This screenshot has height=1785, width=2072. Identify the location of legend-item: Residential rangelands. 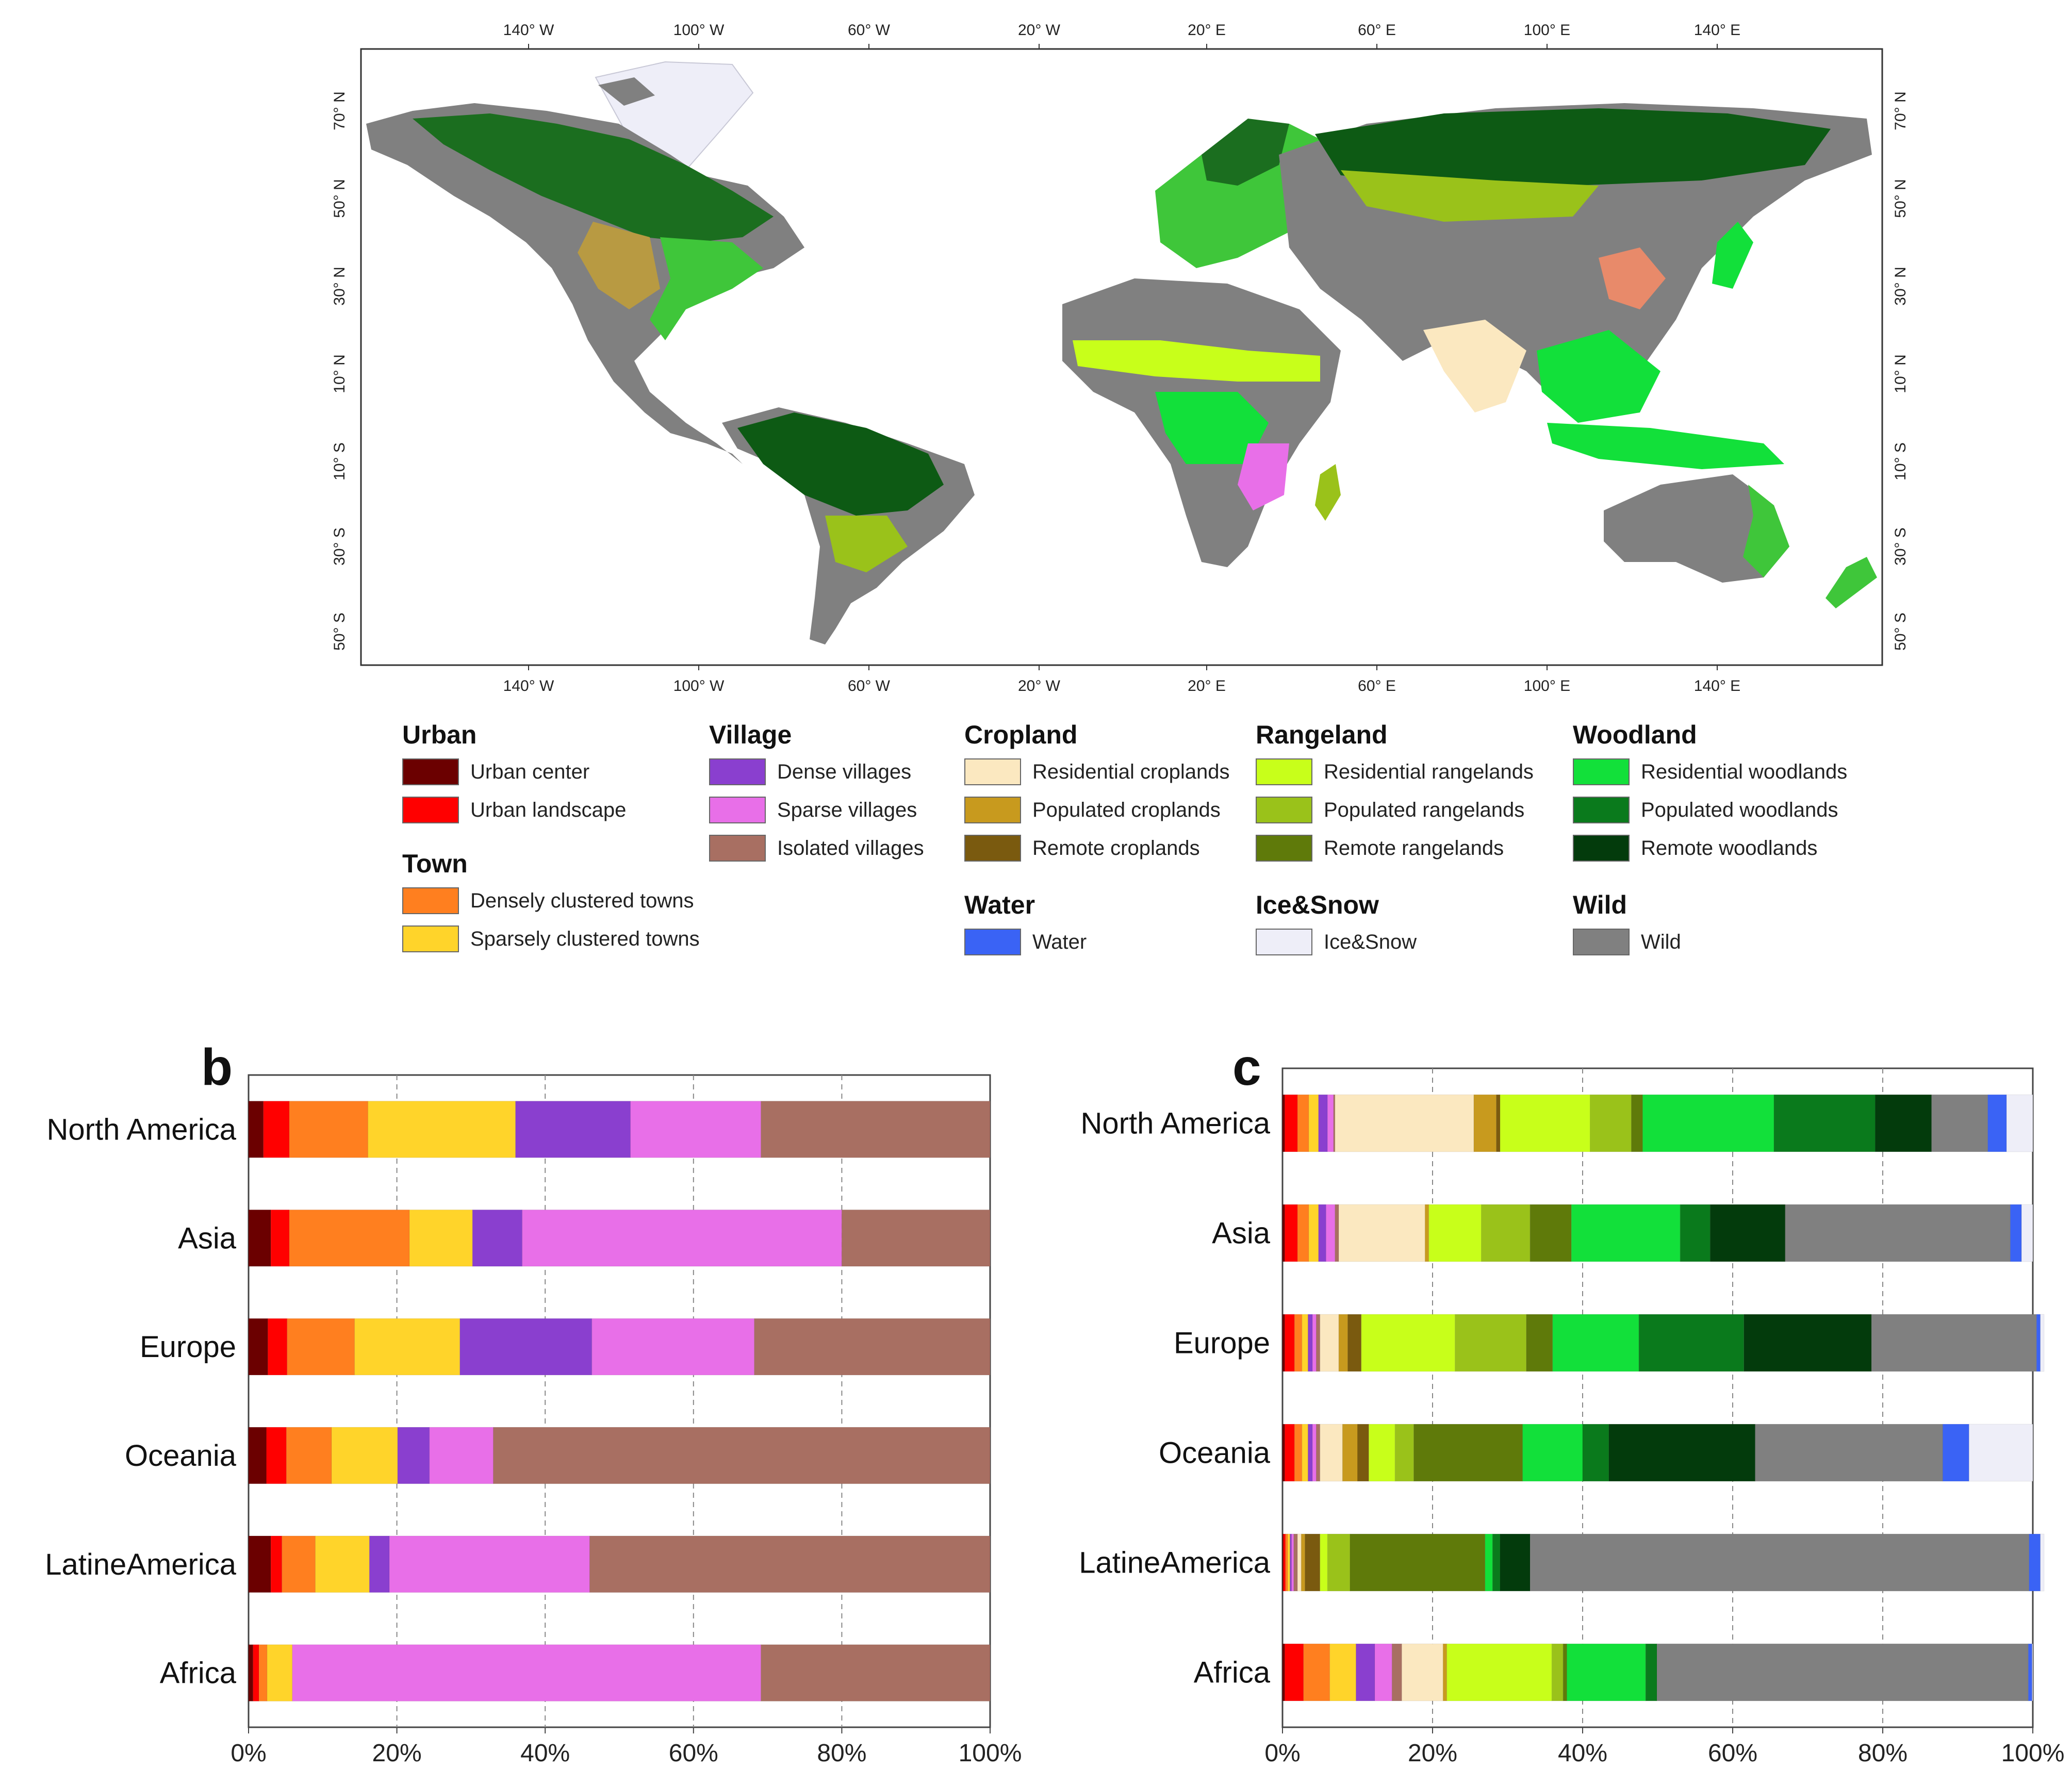
(1395, 772).